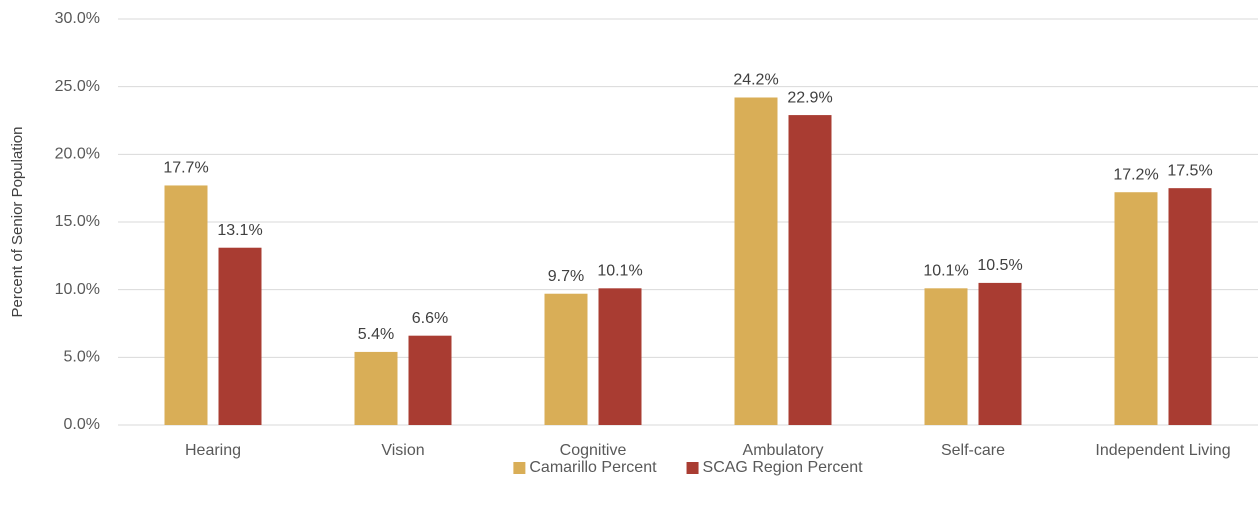  Describe the element at coordinates (1189, 170) in the screenshot. I see `data-label: 17.5%` at that location.